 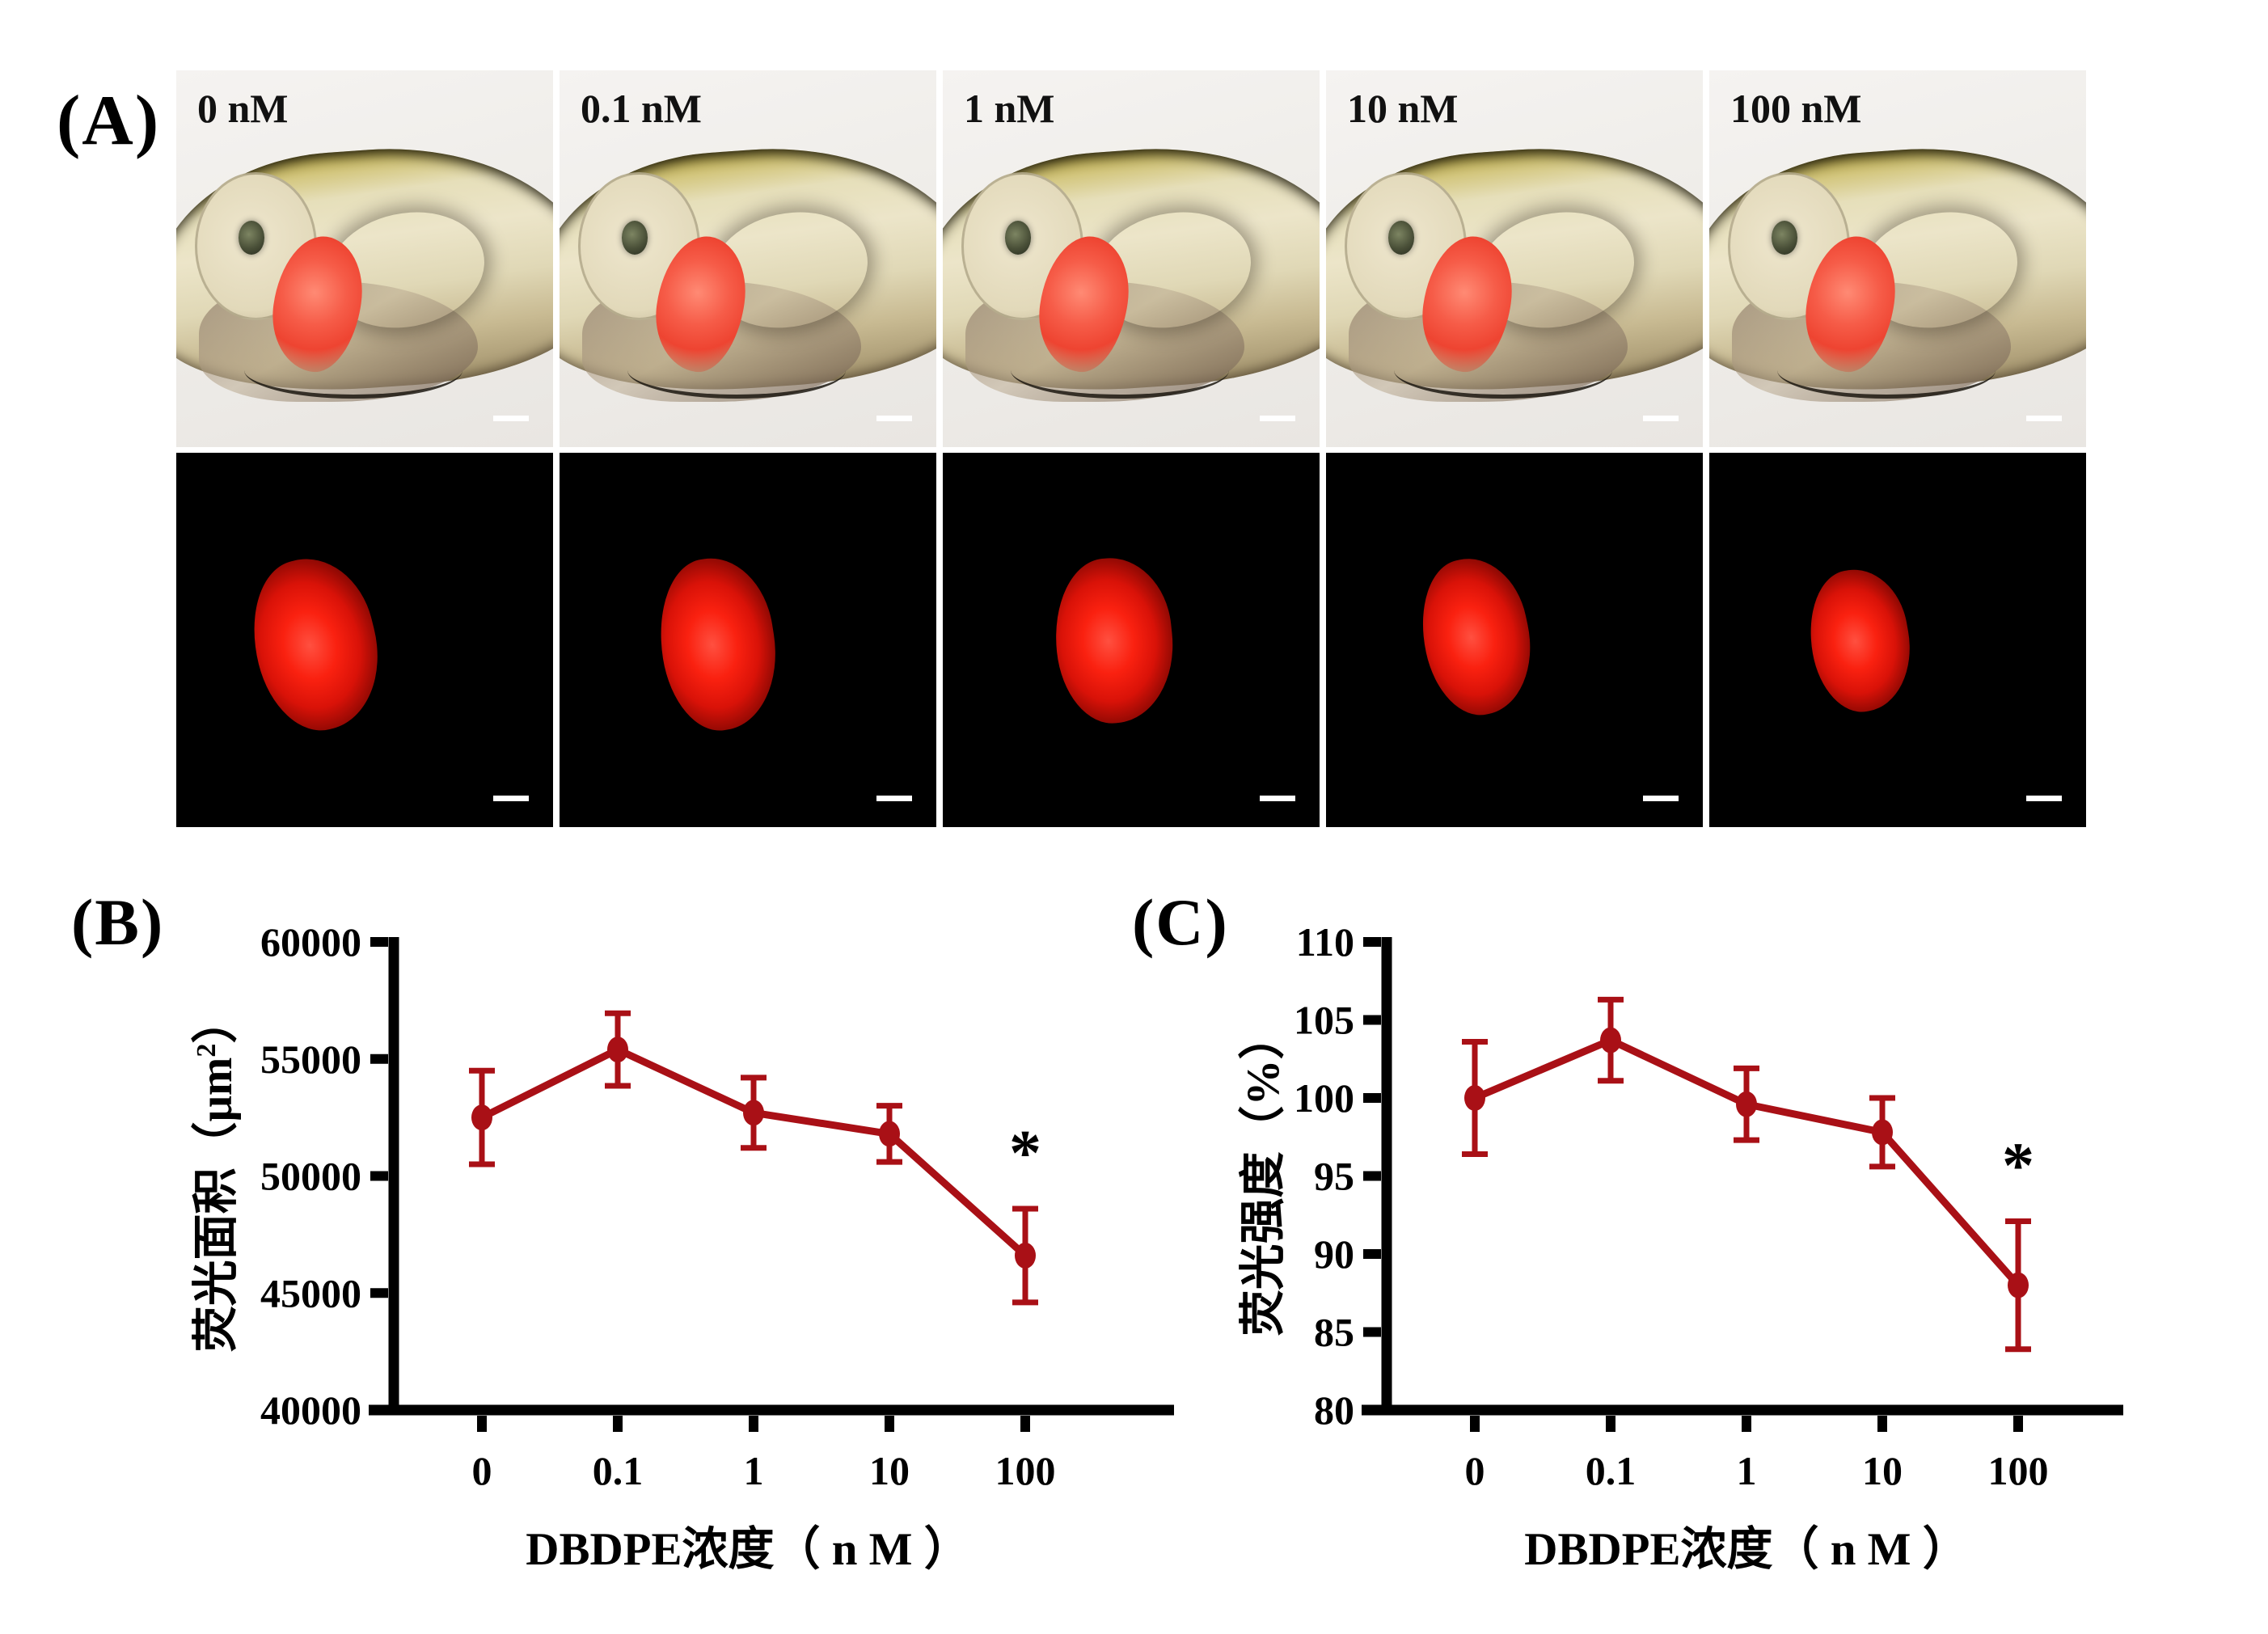 I want to click on chart-B: 40000 45000 50000 55000 60000 0 0.1 1 10 100 *, so click(x=717, y=1206).